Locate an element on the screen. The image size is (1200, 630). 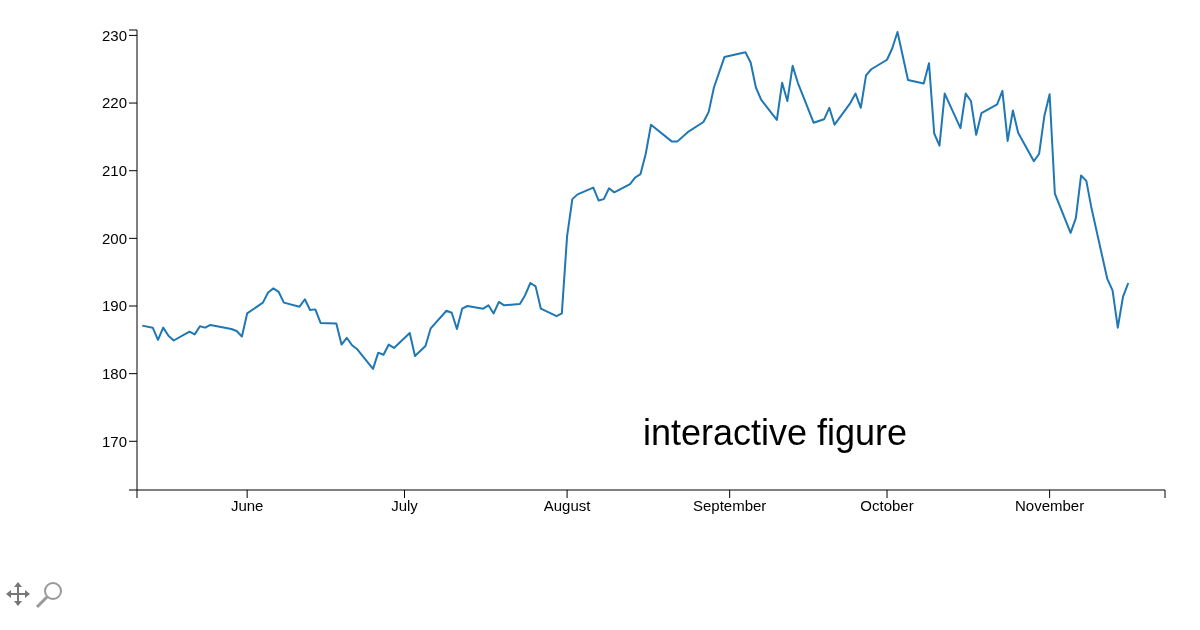
y-tick-label: 220 is located at coordinates (114, 103).